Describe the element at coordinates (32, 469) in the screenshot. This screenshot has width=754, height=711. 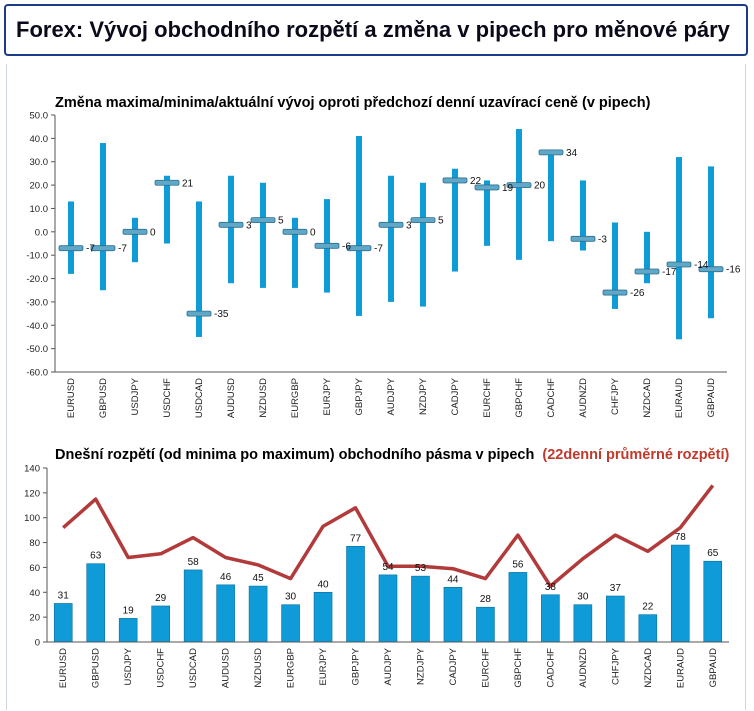
I see `y-tick-label: 140` at that location.